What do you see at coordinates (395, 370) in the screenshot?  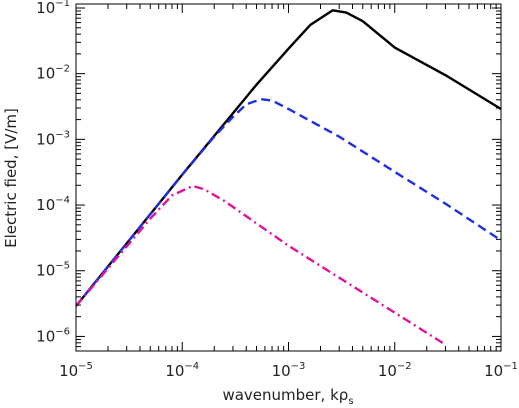 I see `x-tick-label: 10⁻²` at bounding box center [395, 370].